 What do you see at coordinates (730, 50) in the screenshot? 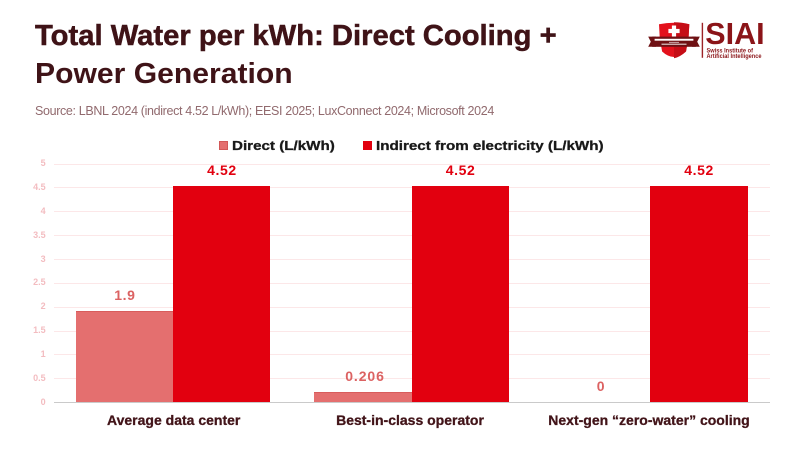
I see `svg-text: Swiss Institute of` at bounding box center [730, 50].